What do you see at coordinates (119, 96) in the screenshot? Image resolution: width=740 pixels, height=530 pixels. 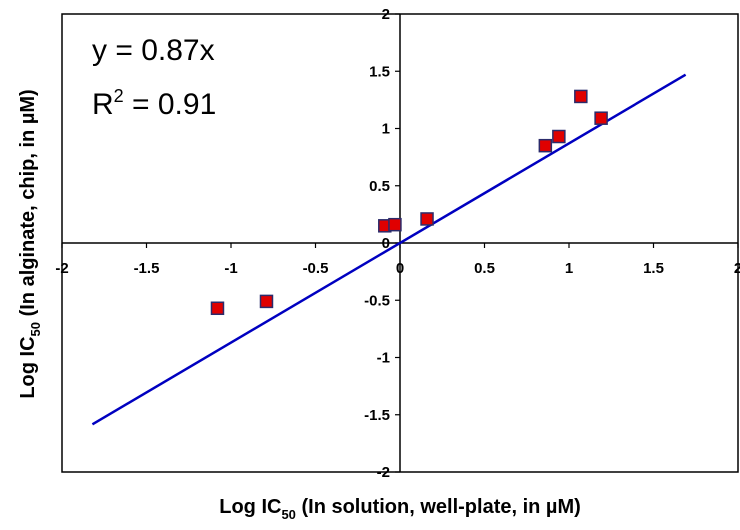 I see `r-squared-superscript: 2` at bounding box center [119, 96].